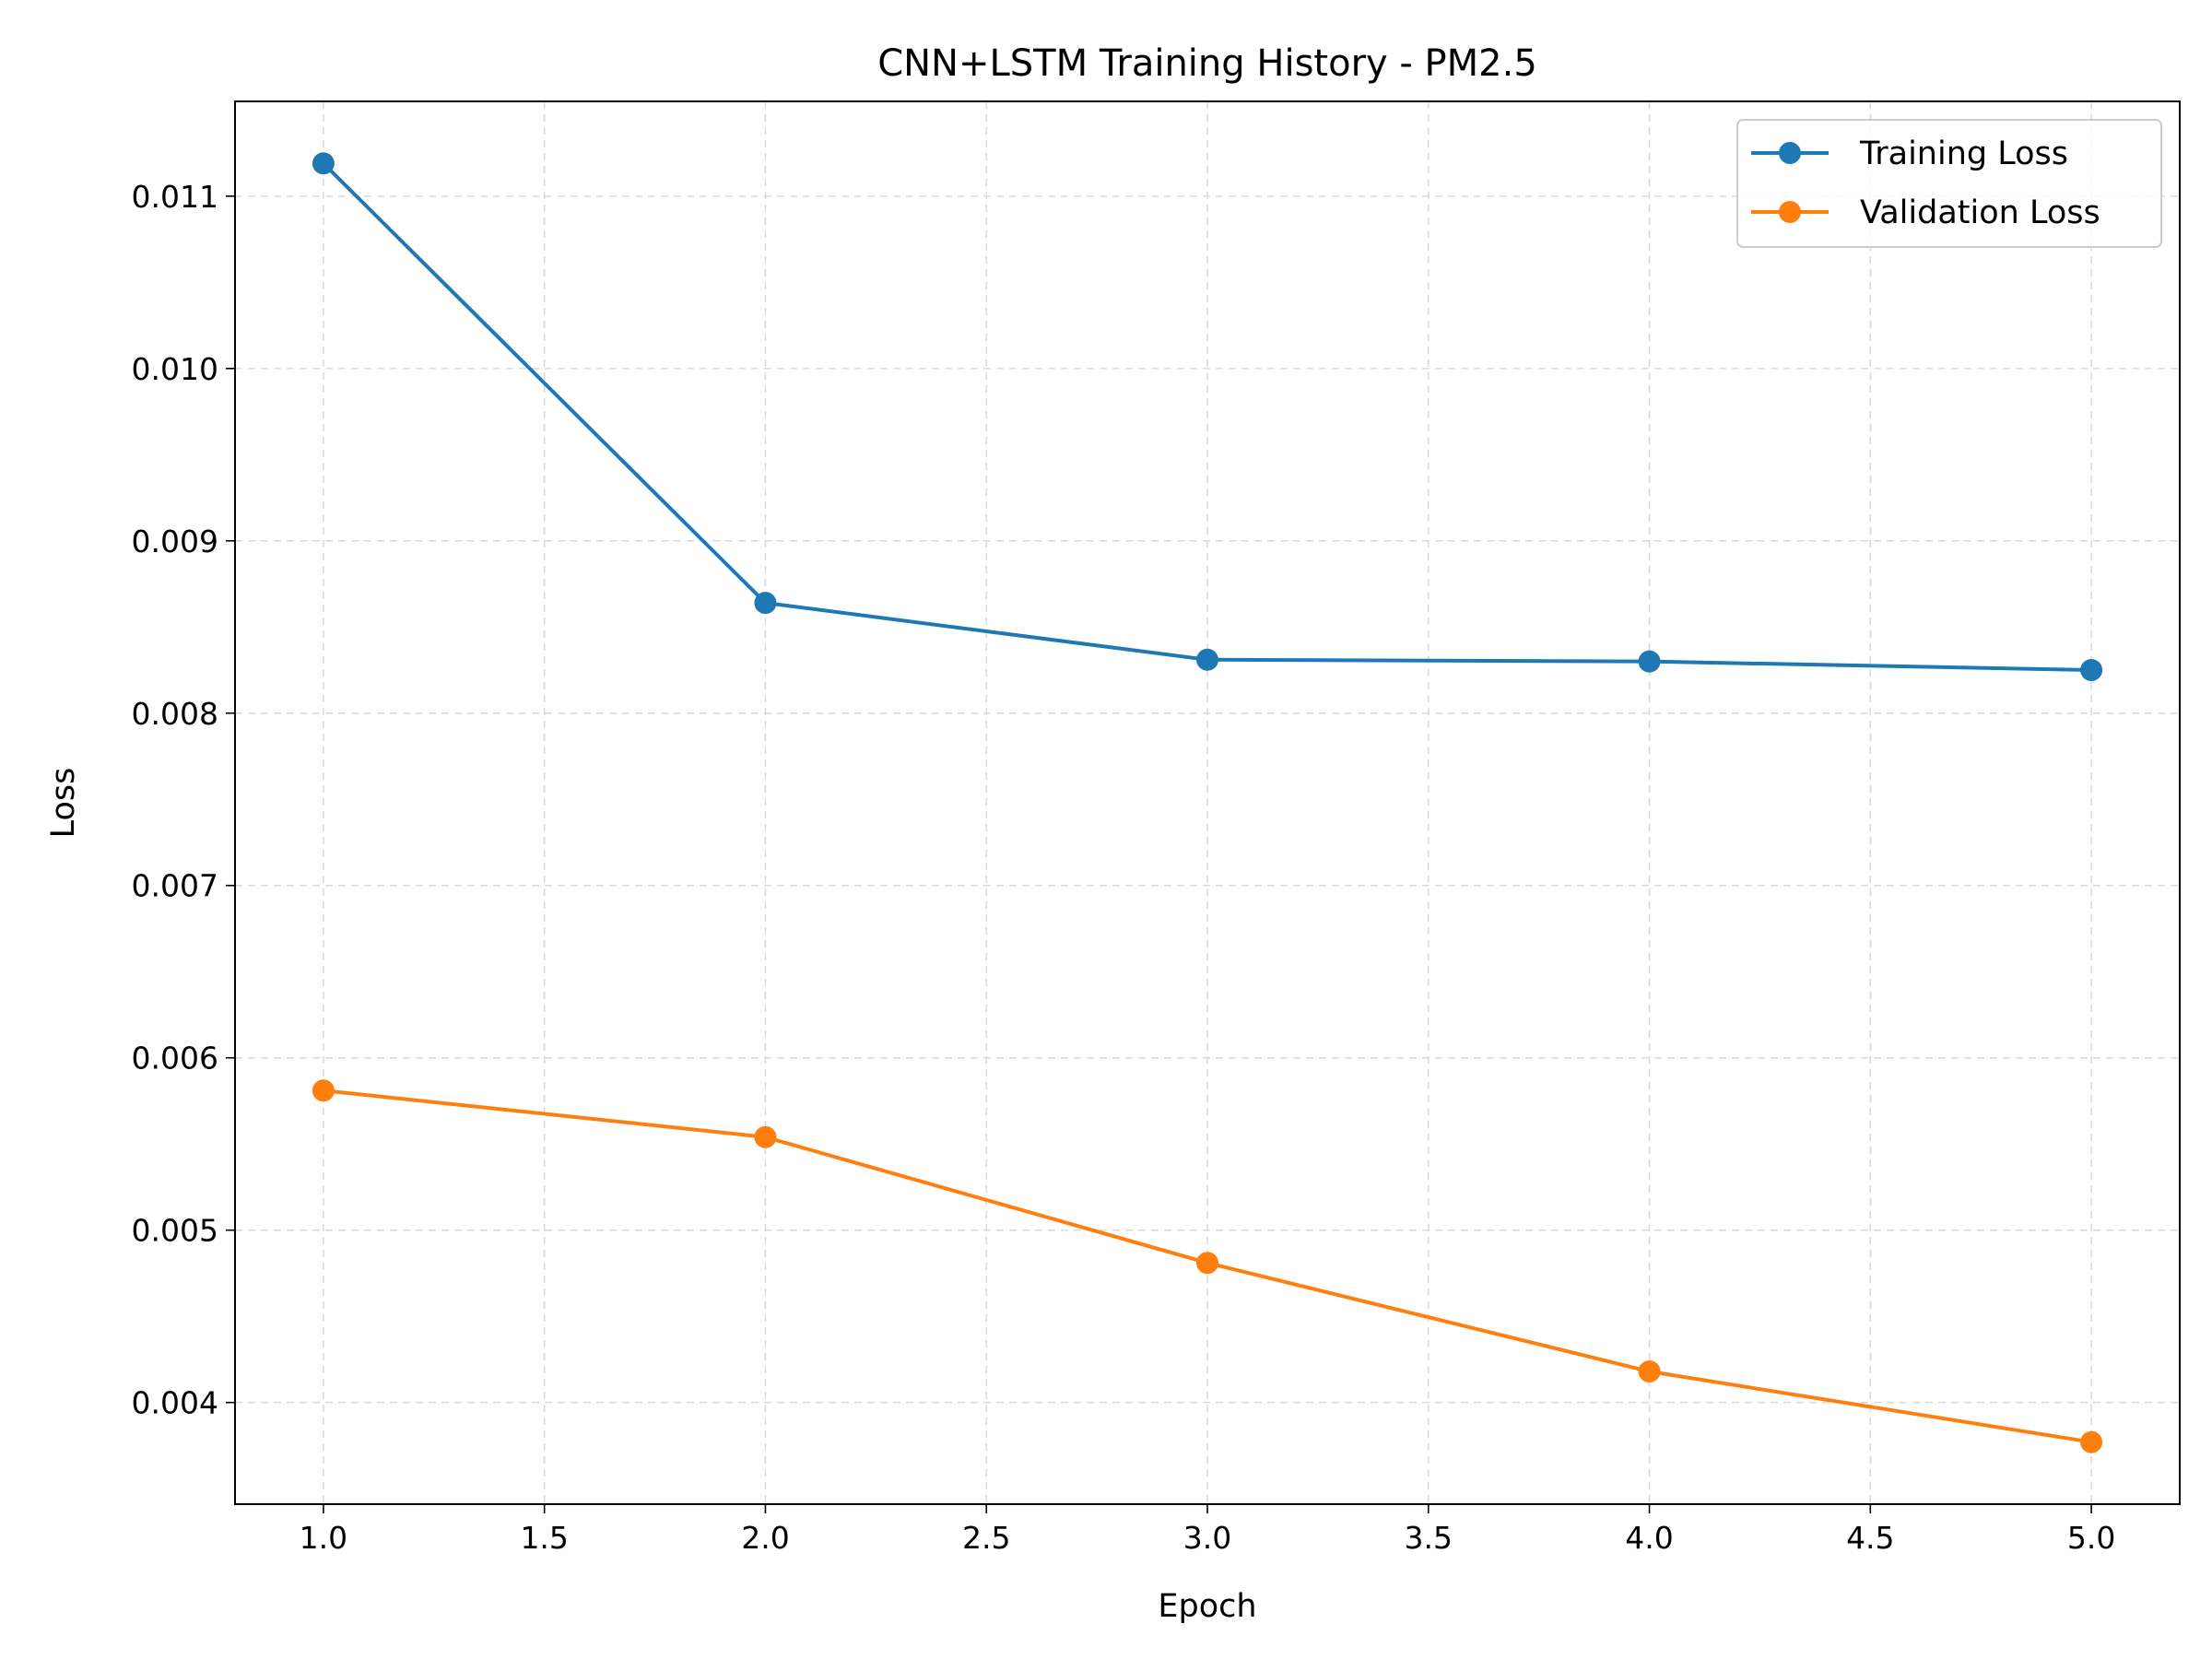 The height and width of the screenshot is (1659, 2212). Describe the element at coordinates (765, 1538) in the screenshot. I see `x-tick-label: 2.0` at that location.